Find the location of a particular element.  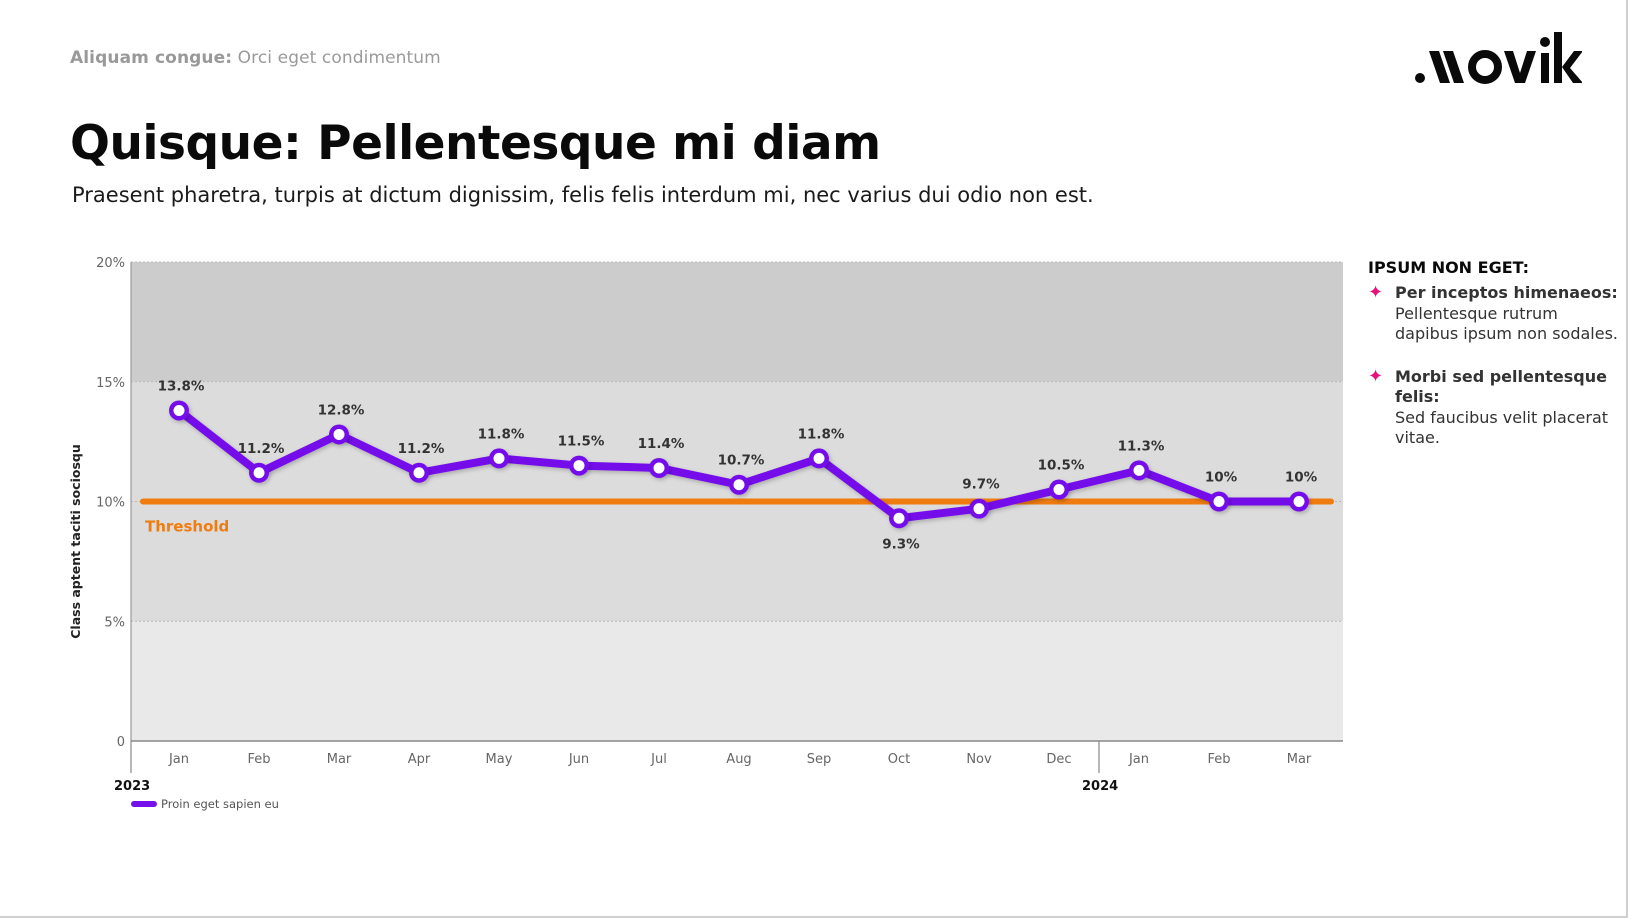

x-tick-label: May is located at coordinates (499, 759).